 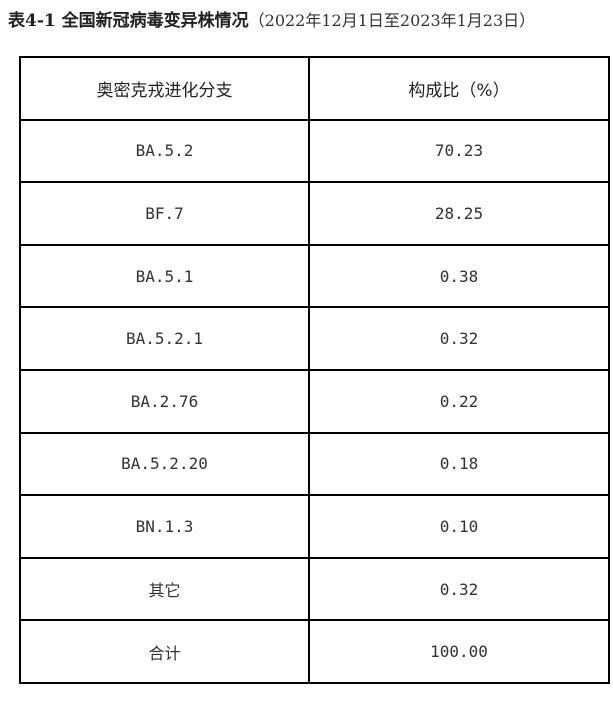 I want to click on table-title: 表4-1 全国新冠病毒变异株情况（2022年12月1日至2023年1月23日）, so click(x=271, y=21).